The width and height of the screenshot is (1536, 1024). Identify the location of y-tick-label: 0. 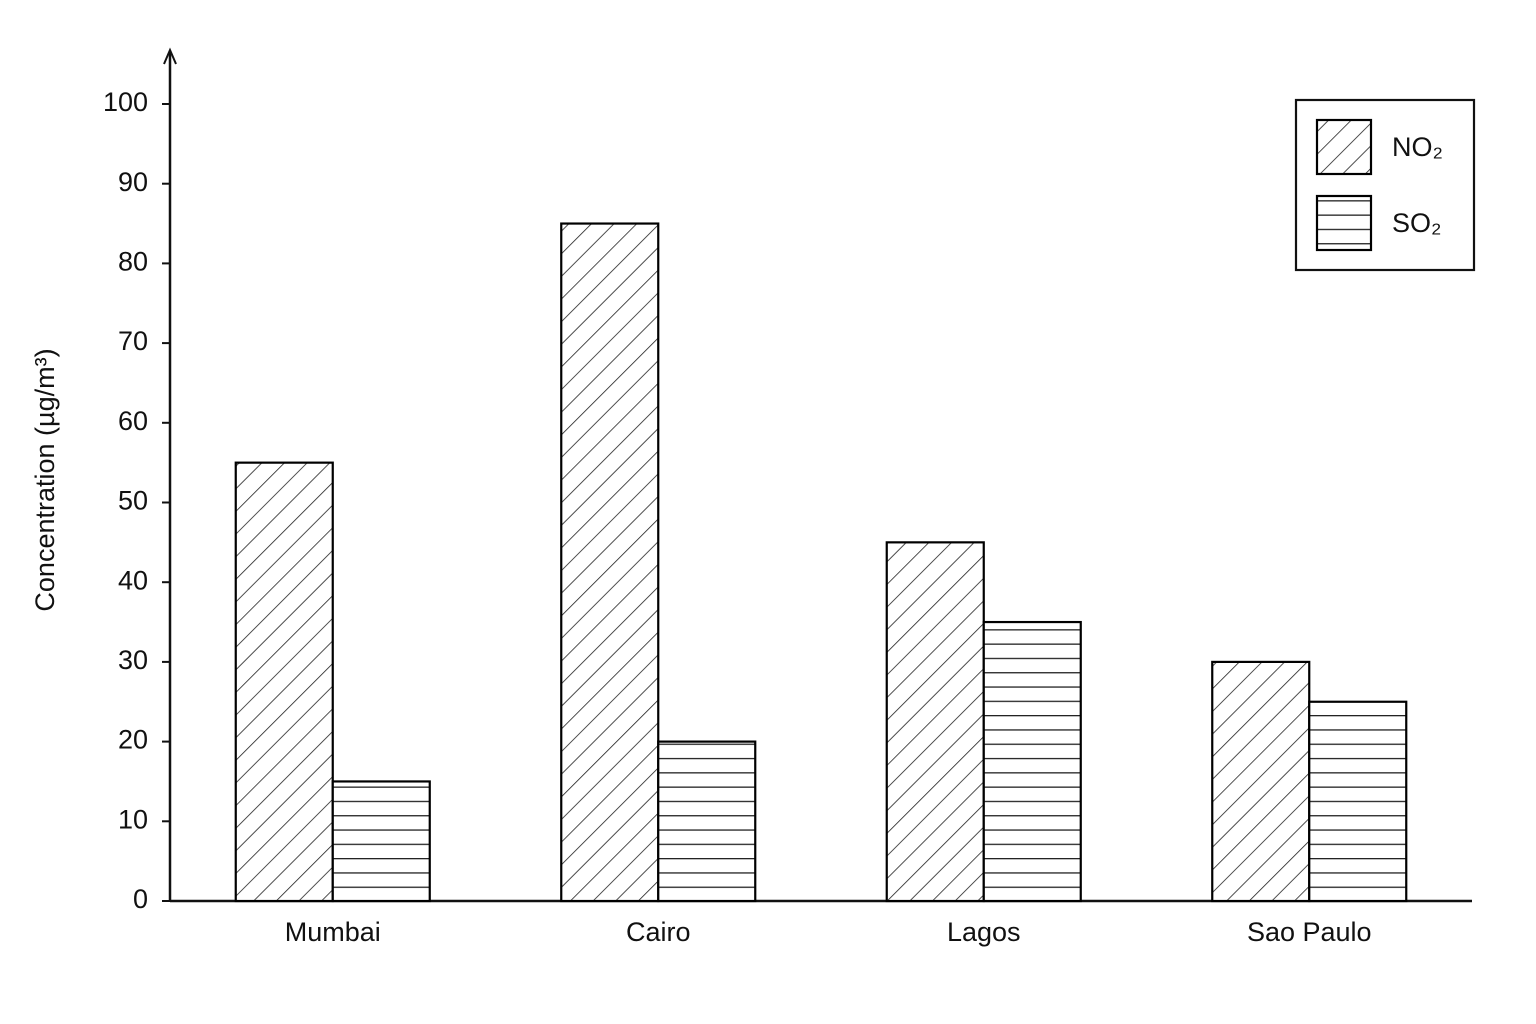
(140, 899).